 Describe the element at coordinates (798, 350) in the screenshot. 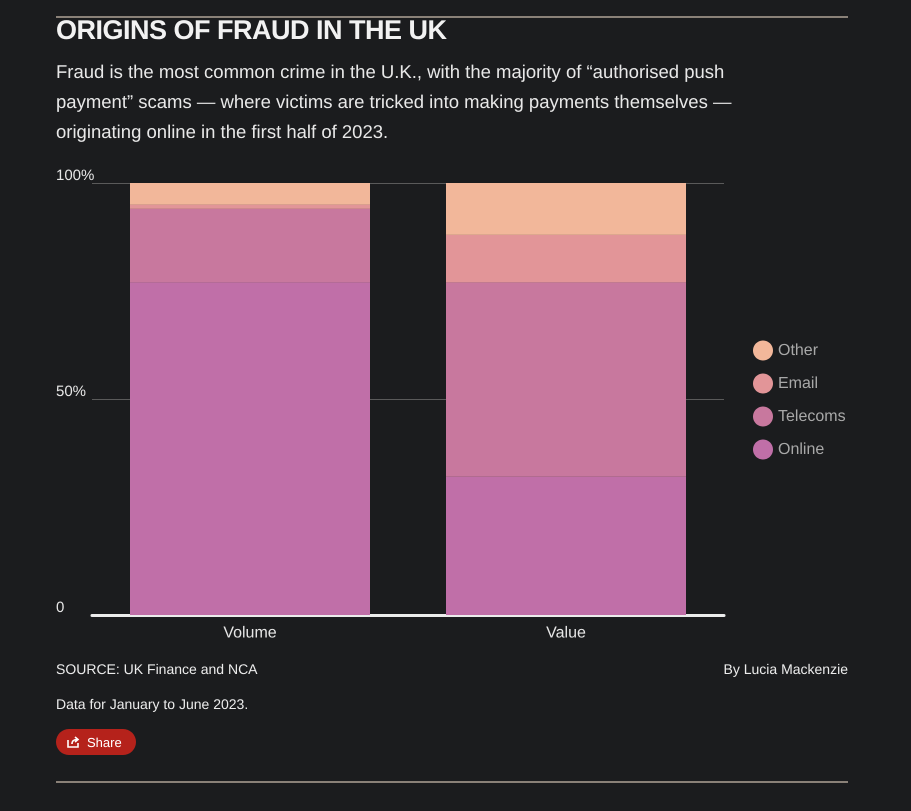

I see `legend-label: Other` at that location.